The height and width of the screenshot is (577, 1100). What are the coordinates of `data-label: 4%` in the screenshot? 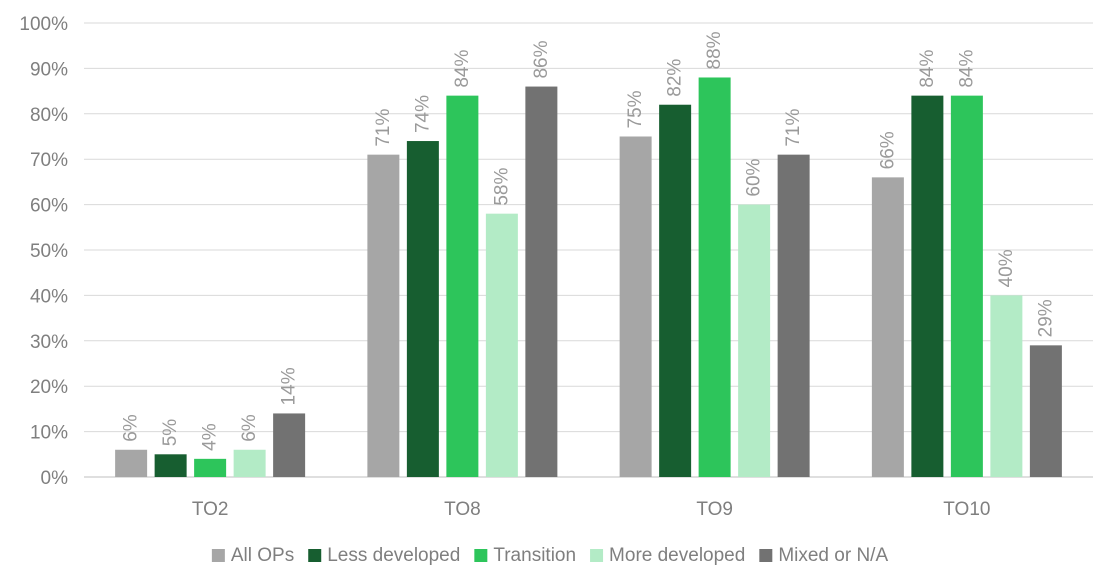 It's located at (210, 437).